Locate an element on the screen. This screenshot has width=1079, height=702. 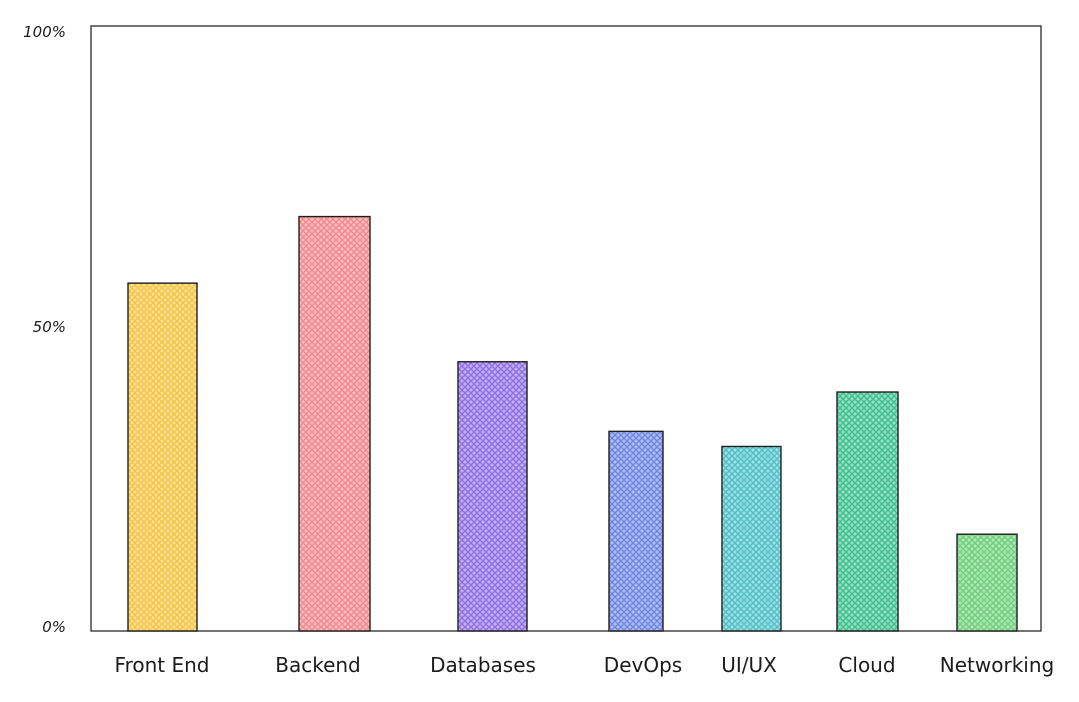
y-axis-ticks: 0% 50% 100% is located at coordinates (44, 329).